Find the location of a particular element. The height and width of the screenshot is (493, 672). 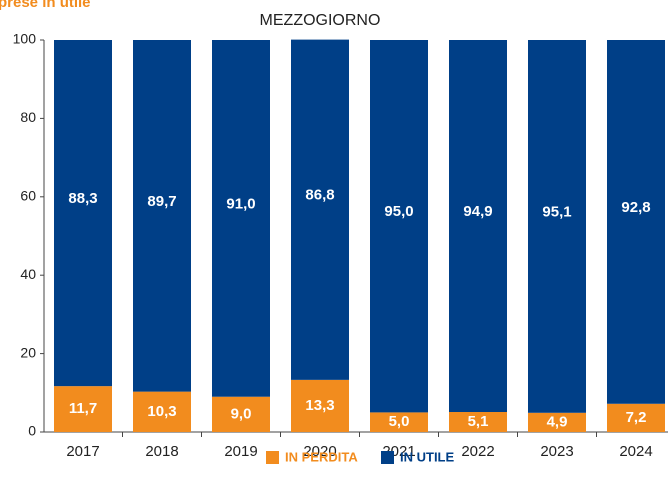

value-label: 9,0 is located at coordinates (241, 413).